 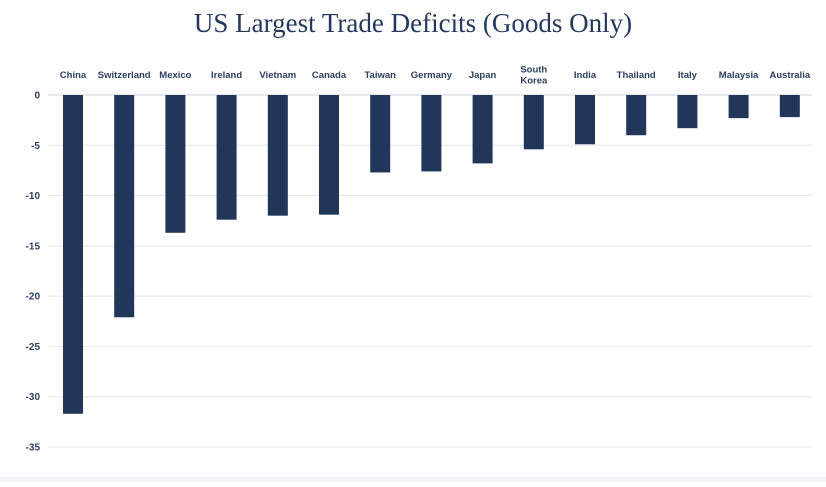 I want to click on category-label: Italy, so click(x=688, y=75).